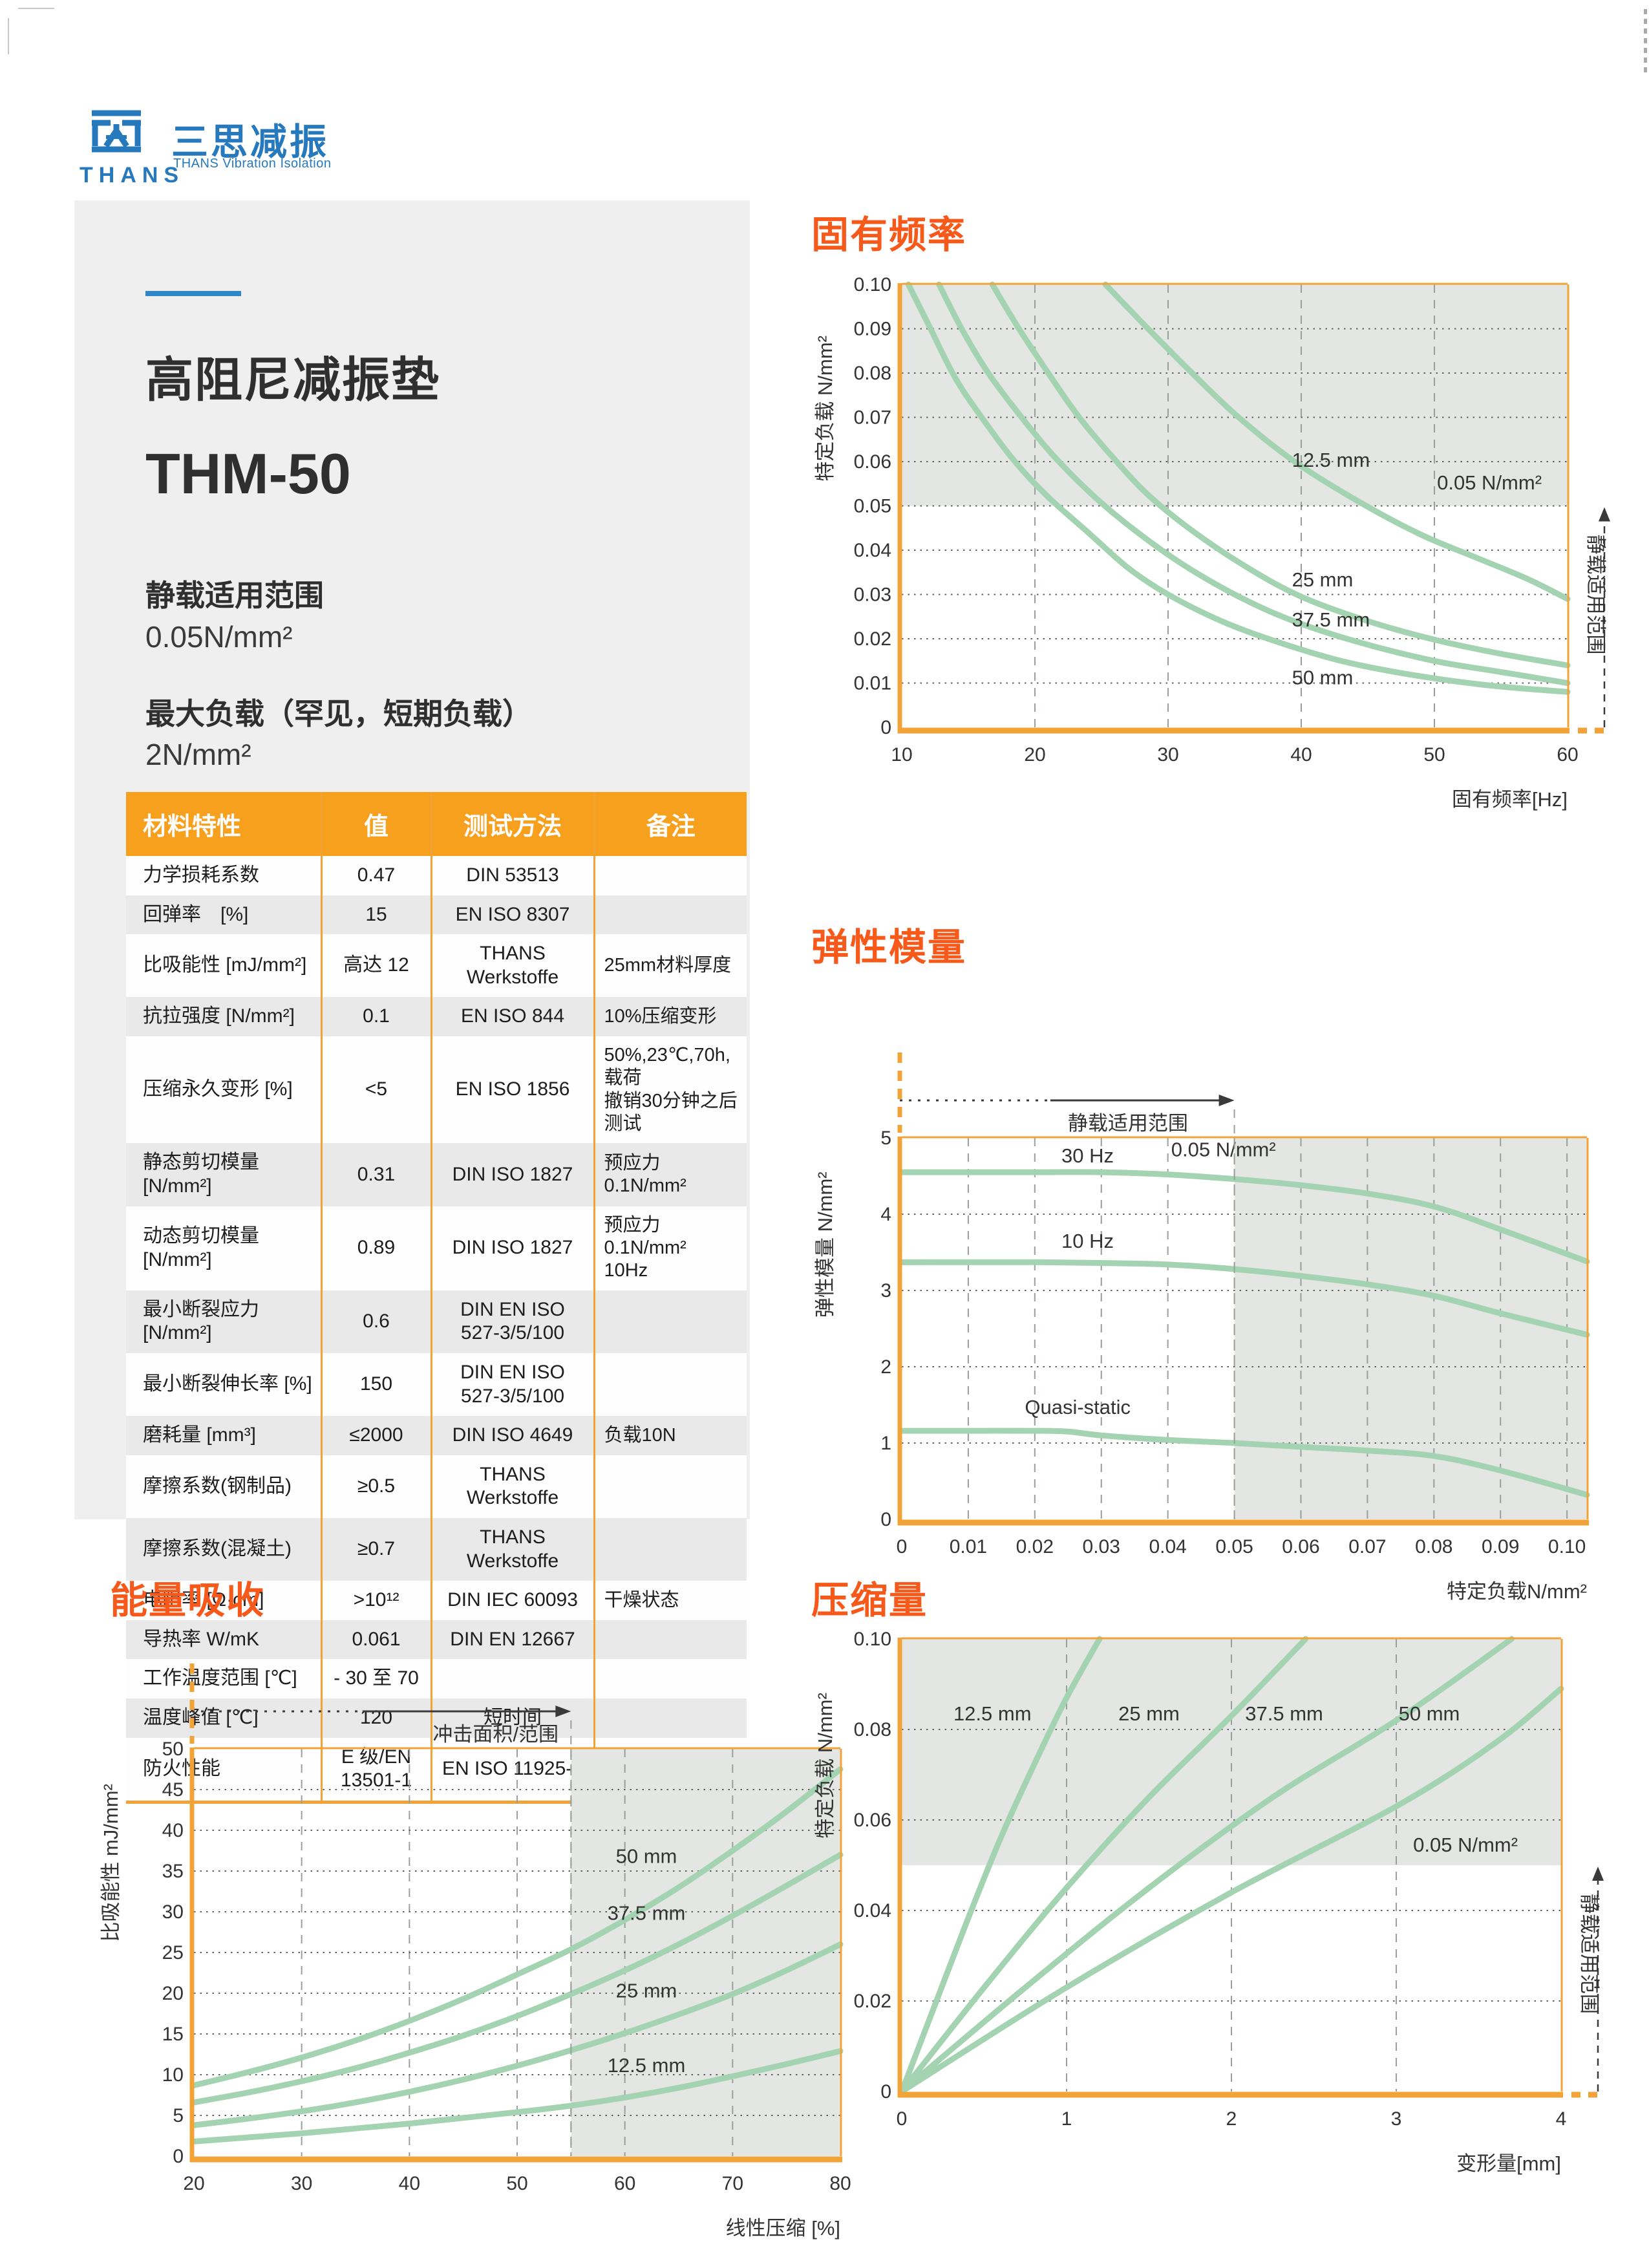  Describe the element at coordinates (173, 1831) in the screenshot. I see `y-tick-label: 40` at that location.